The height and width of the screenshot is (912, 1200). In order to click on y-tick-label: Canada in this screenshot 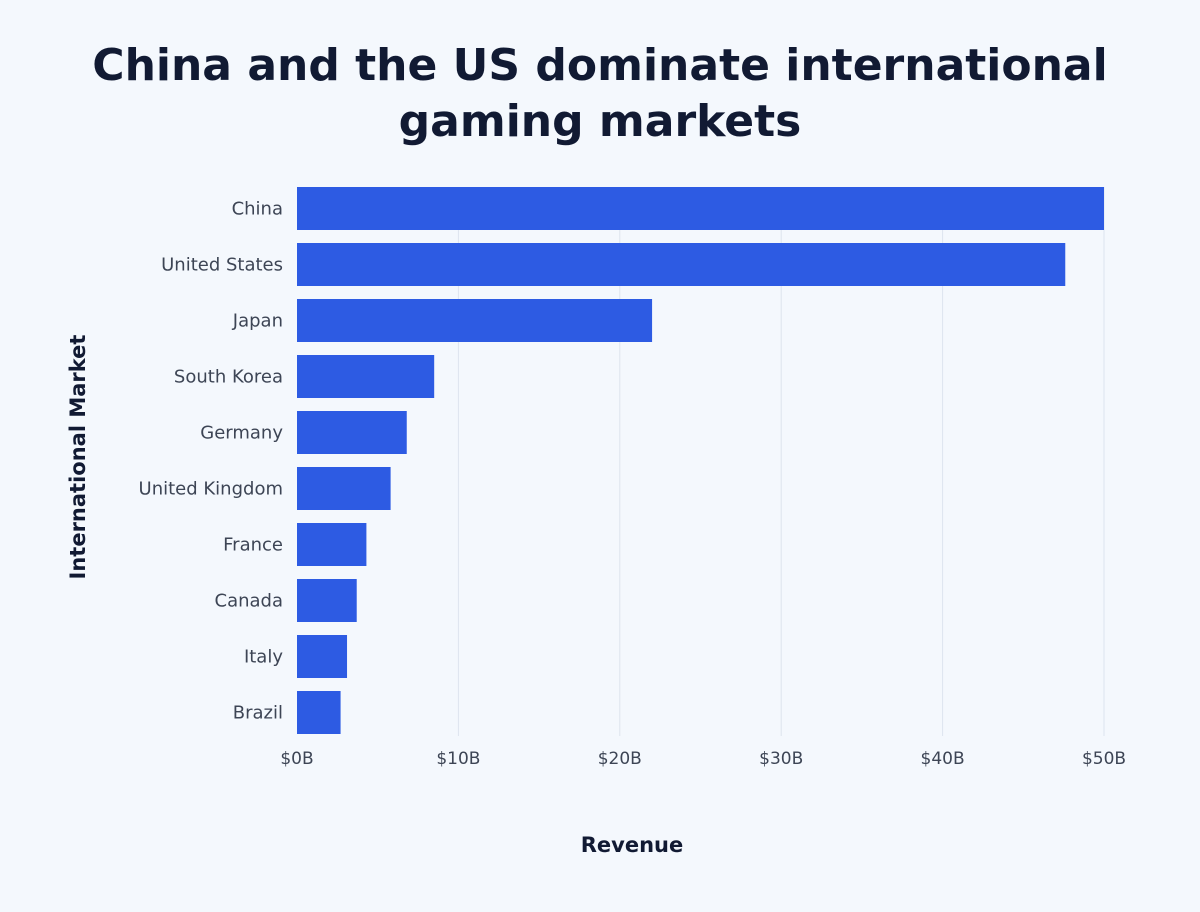, I will do `click(249, 601)`.